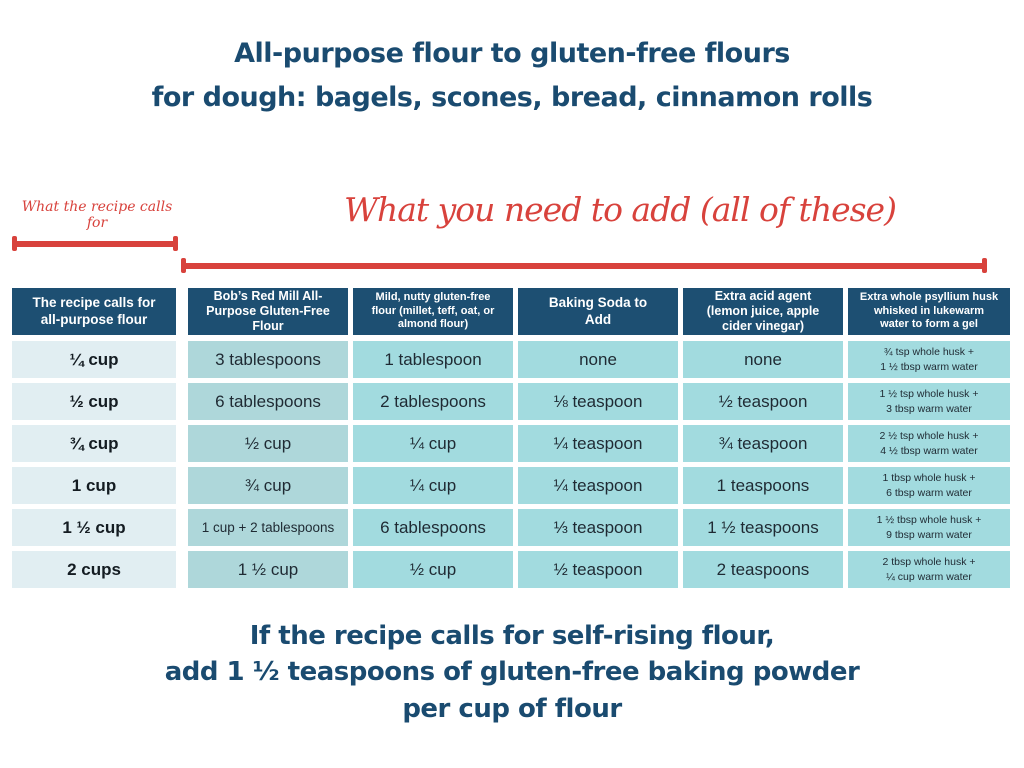 This screenshot has height=768, width=1024. I want to click on cell-bobs-flour: ½ cup, so click(268, 443).